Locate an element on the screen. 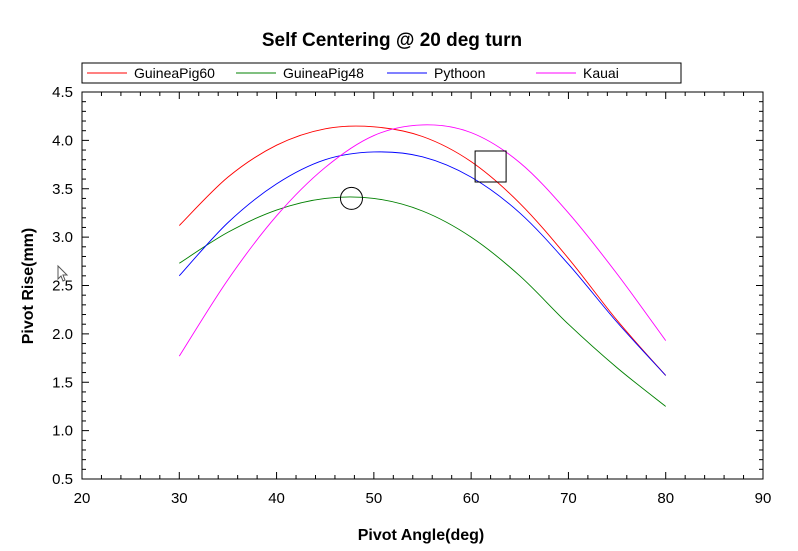 This screenshot has width=798, height=551. legend-box is located at coordinates (381, 73).